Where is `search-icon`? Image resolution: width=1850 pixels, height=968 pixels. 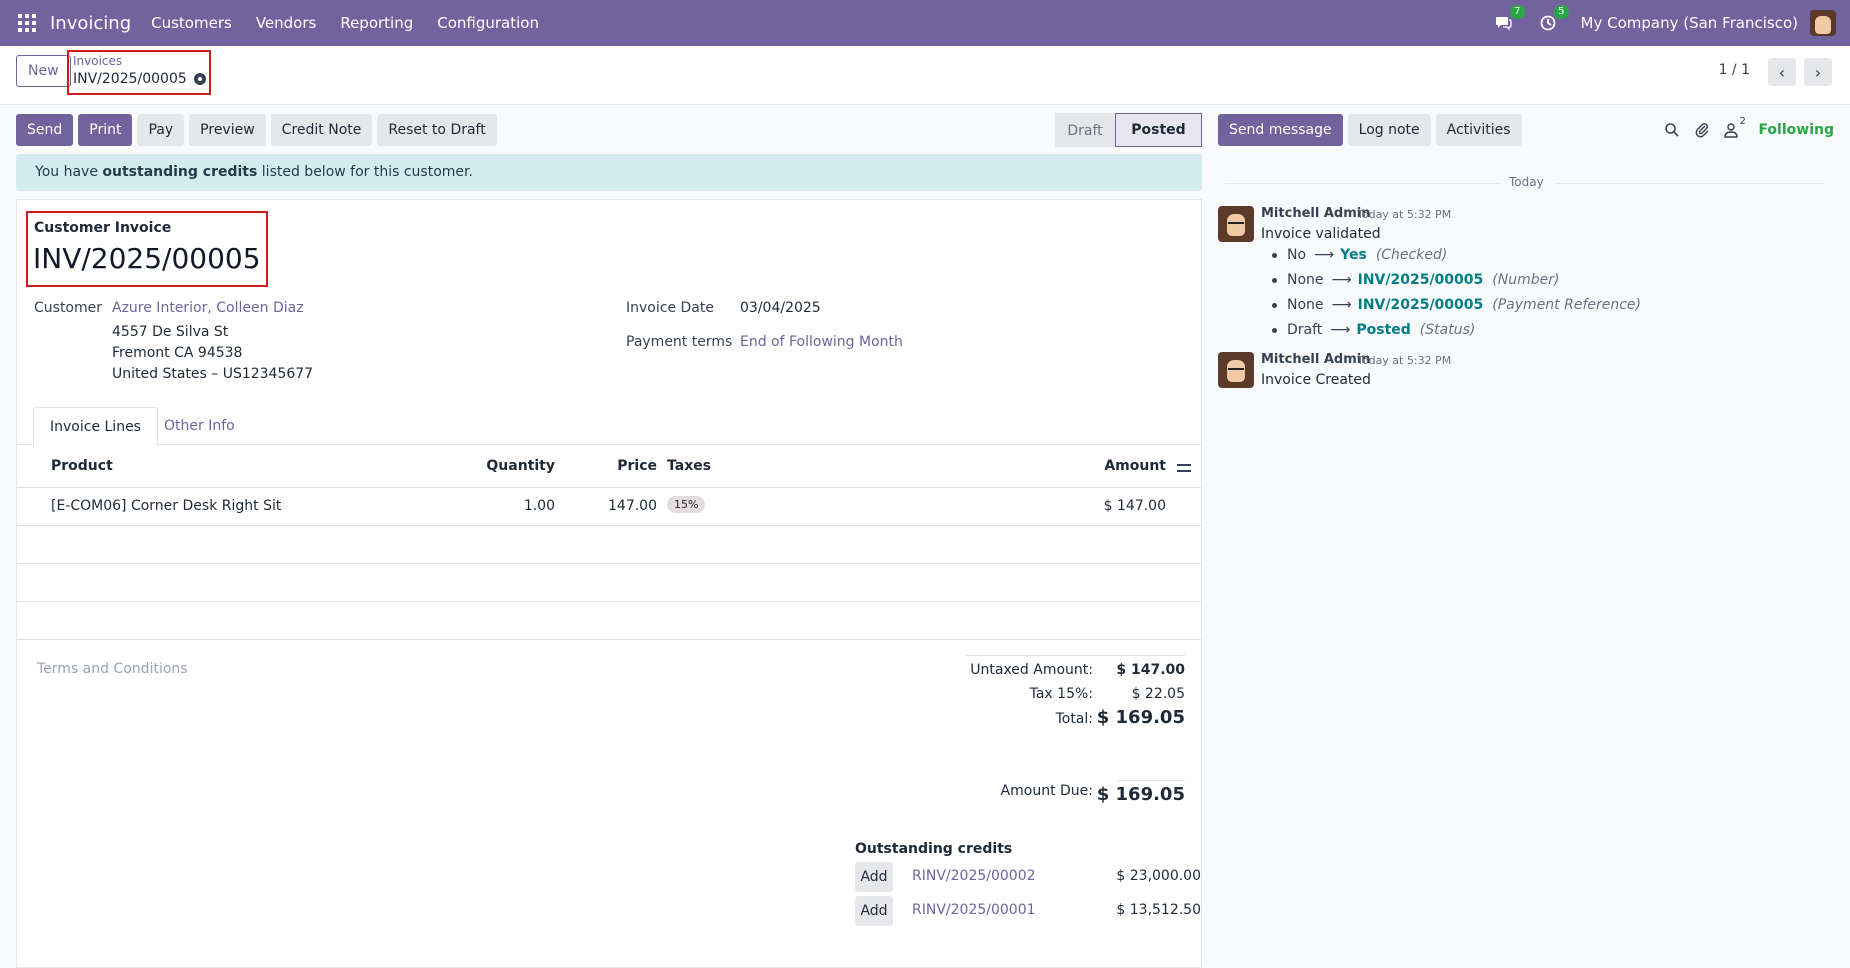 search-icon is located at coordinates (1672, 130).